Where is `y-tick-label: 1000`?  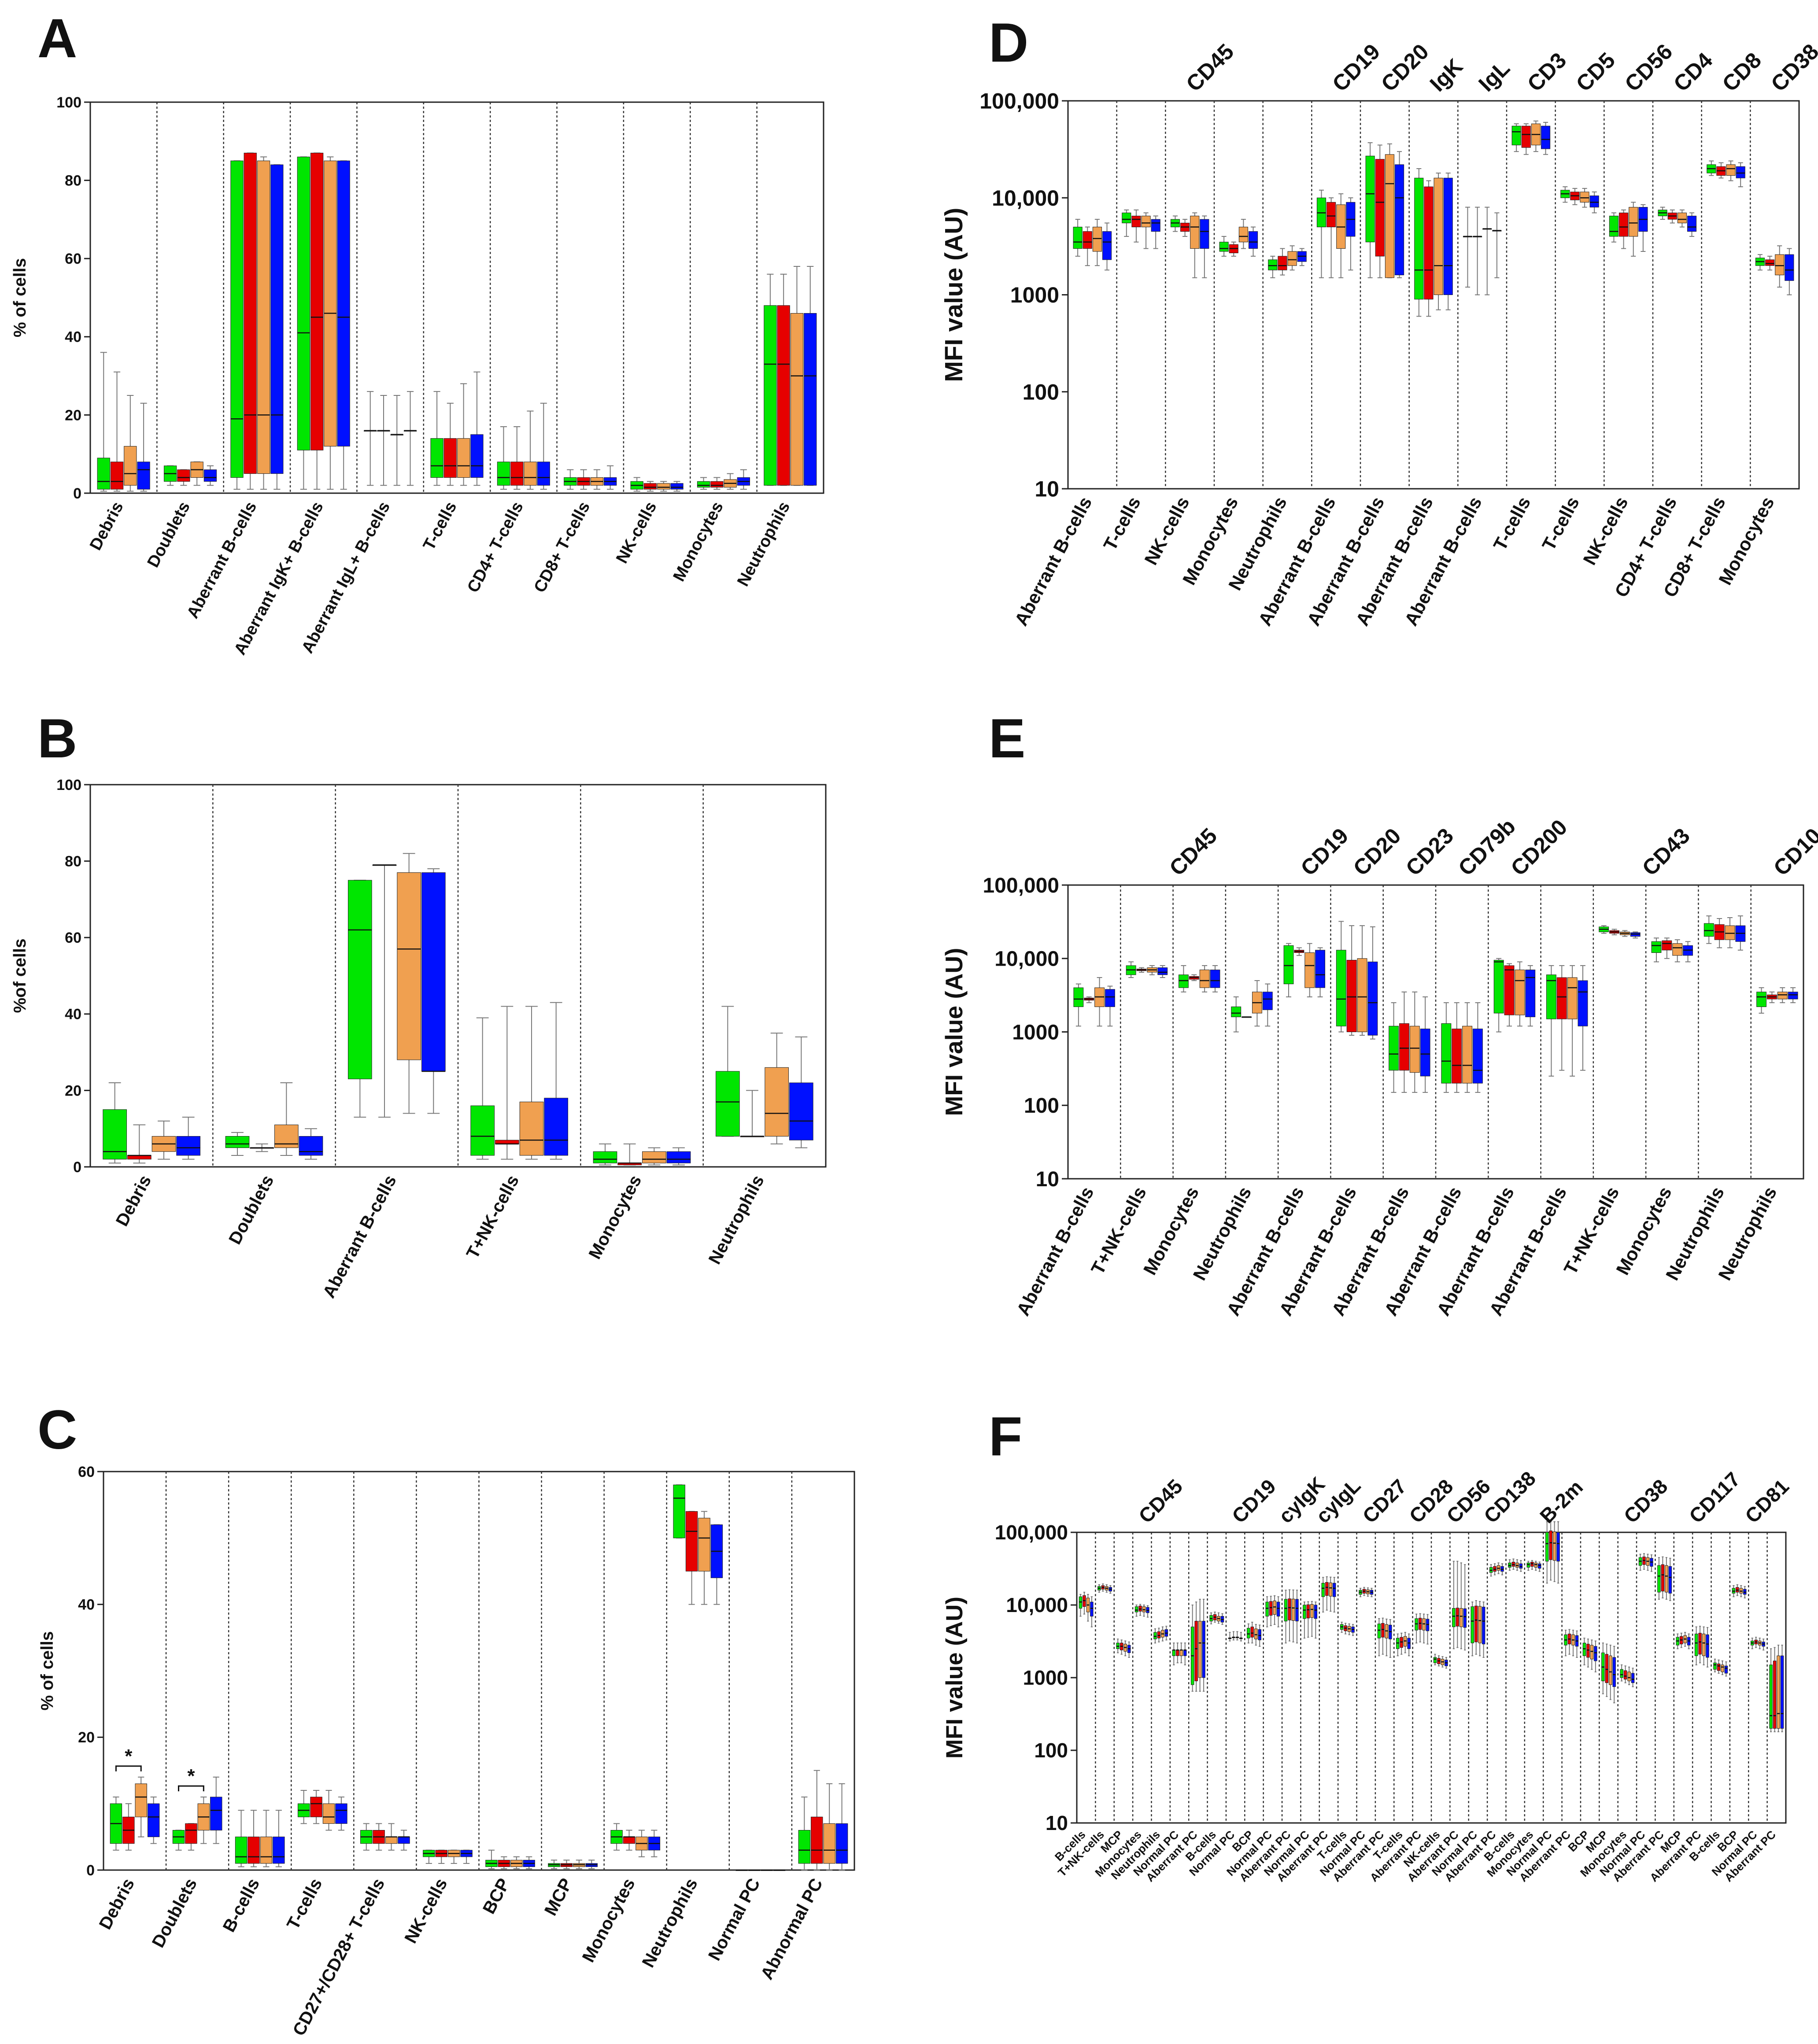
y-tick-label: 1000 is located at coordinates (1034, 295).